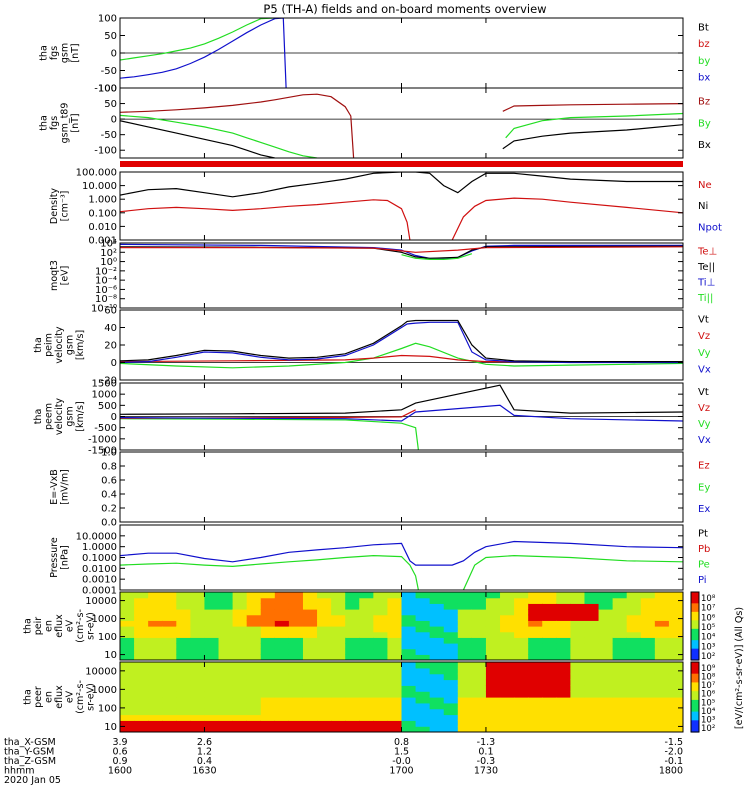 The width and height of the screenshot is (750, 800). I want to click on colorbar-tick-label: 10², so click(708, 657).